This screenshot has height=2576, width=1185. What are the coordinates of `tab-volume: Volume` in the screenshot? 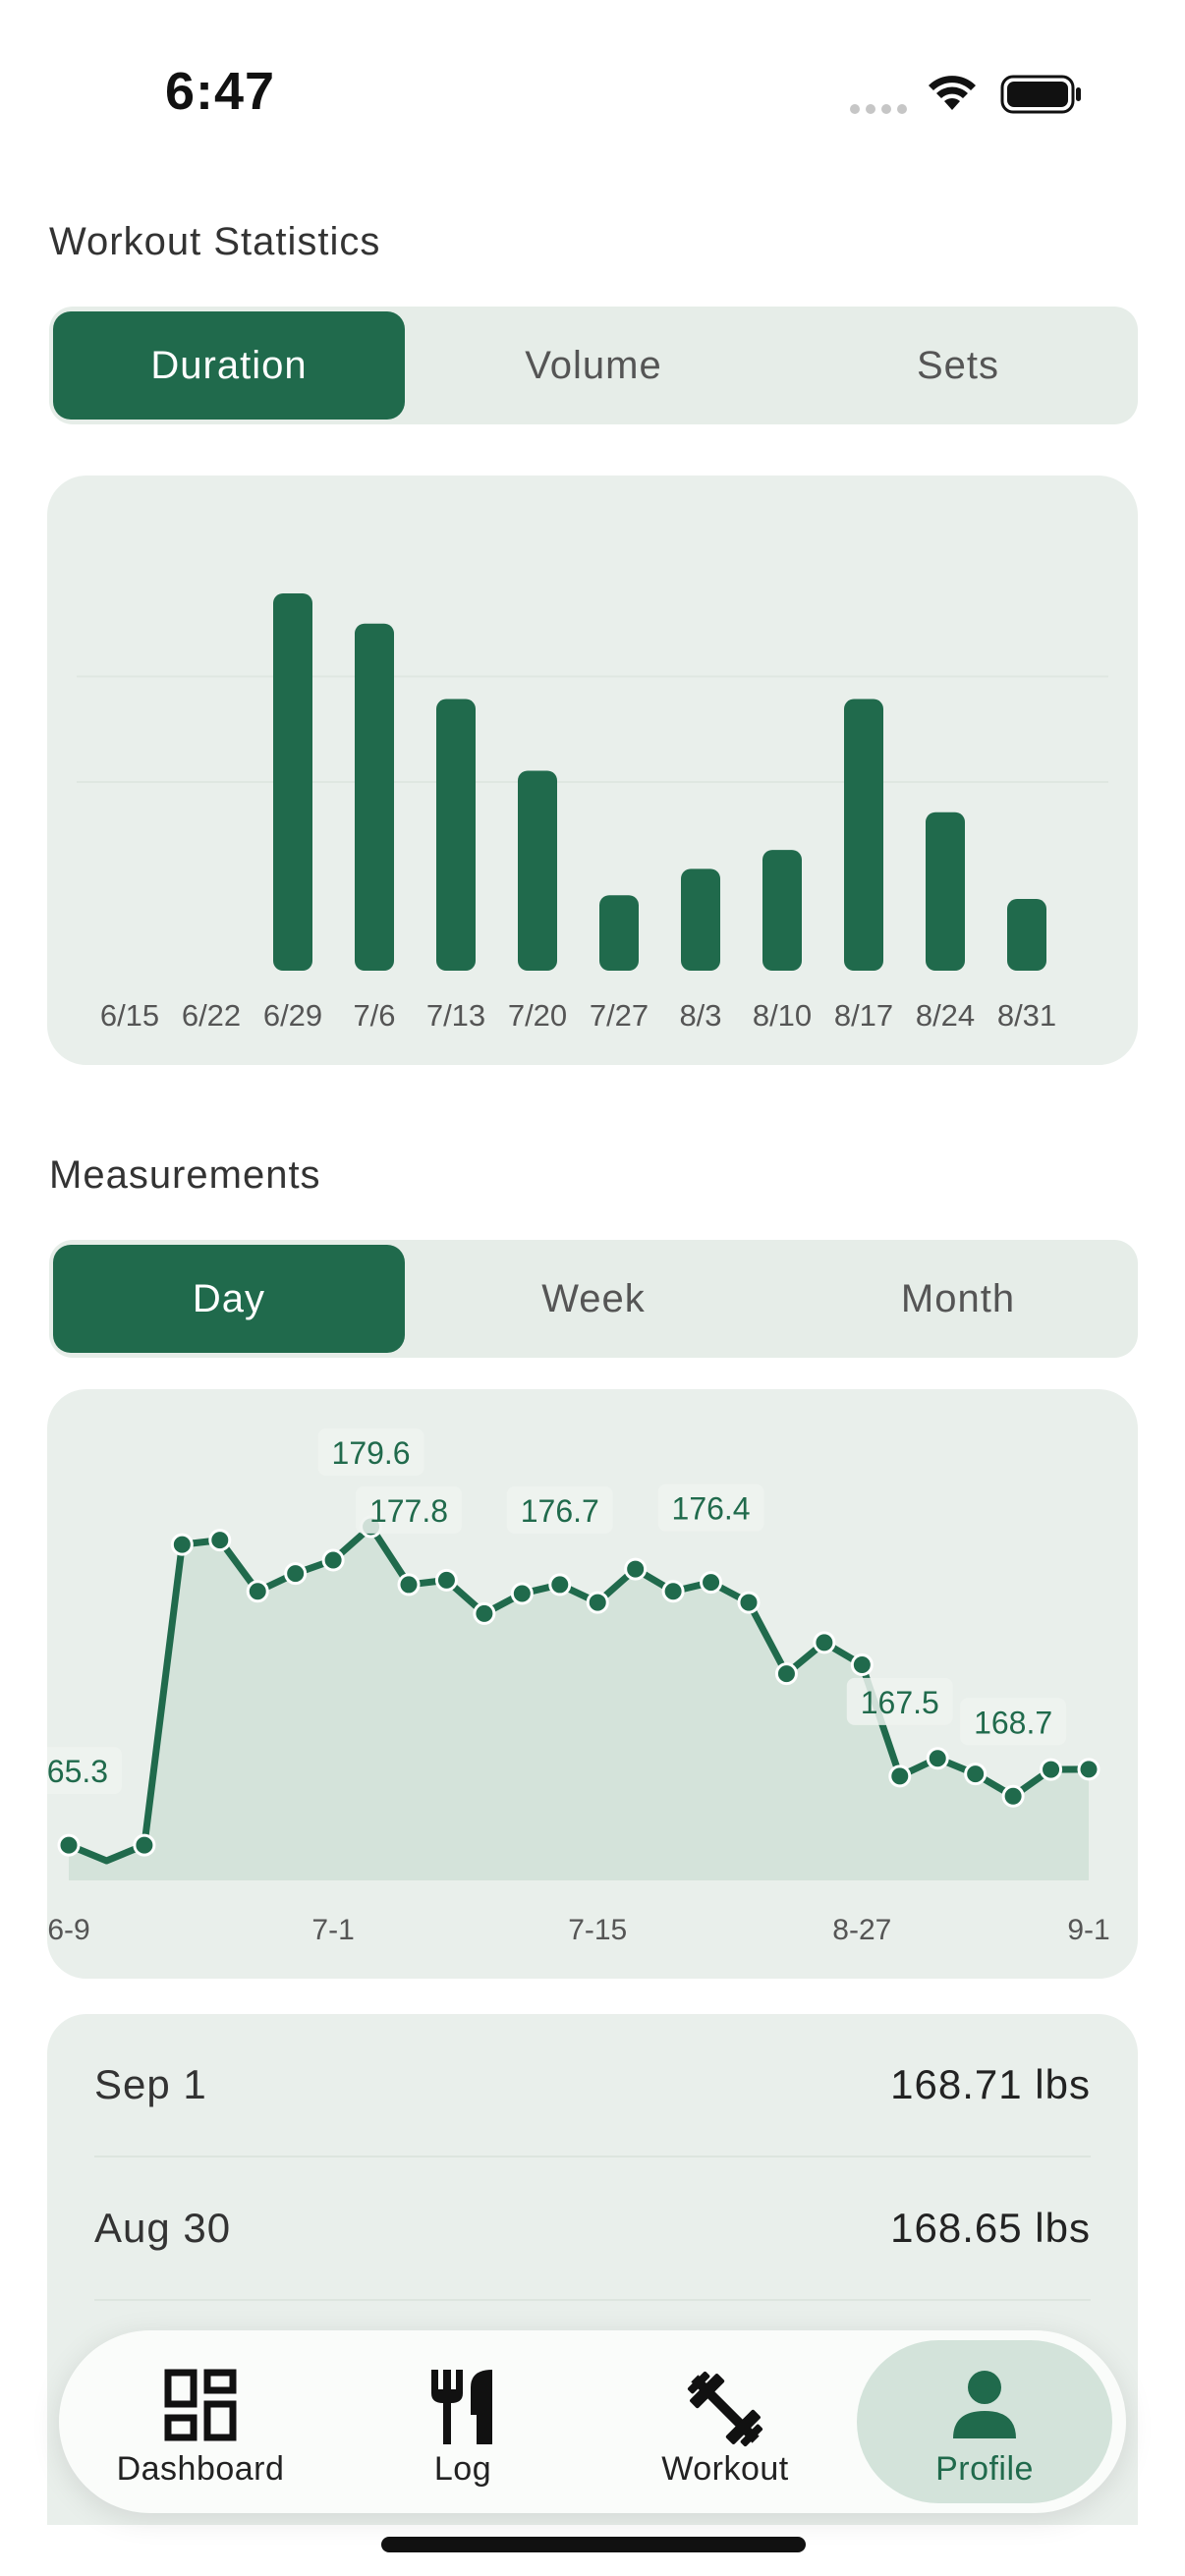 It's located at (594, 365).